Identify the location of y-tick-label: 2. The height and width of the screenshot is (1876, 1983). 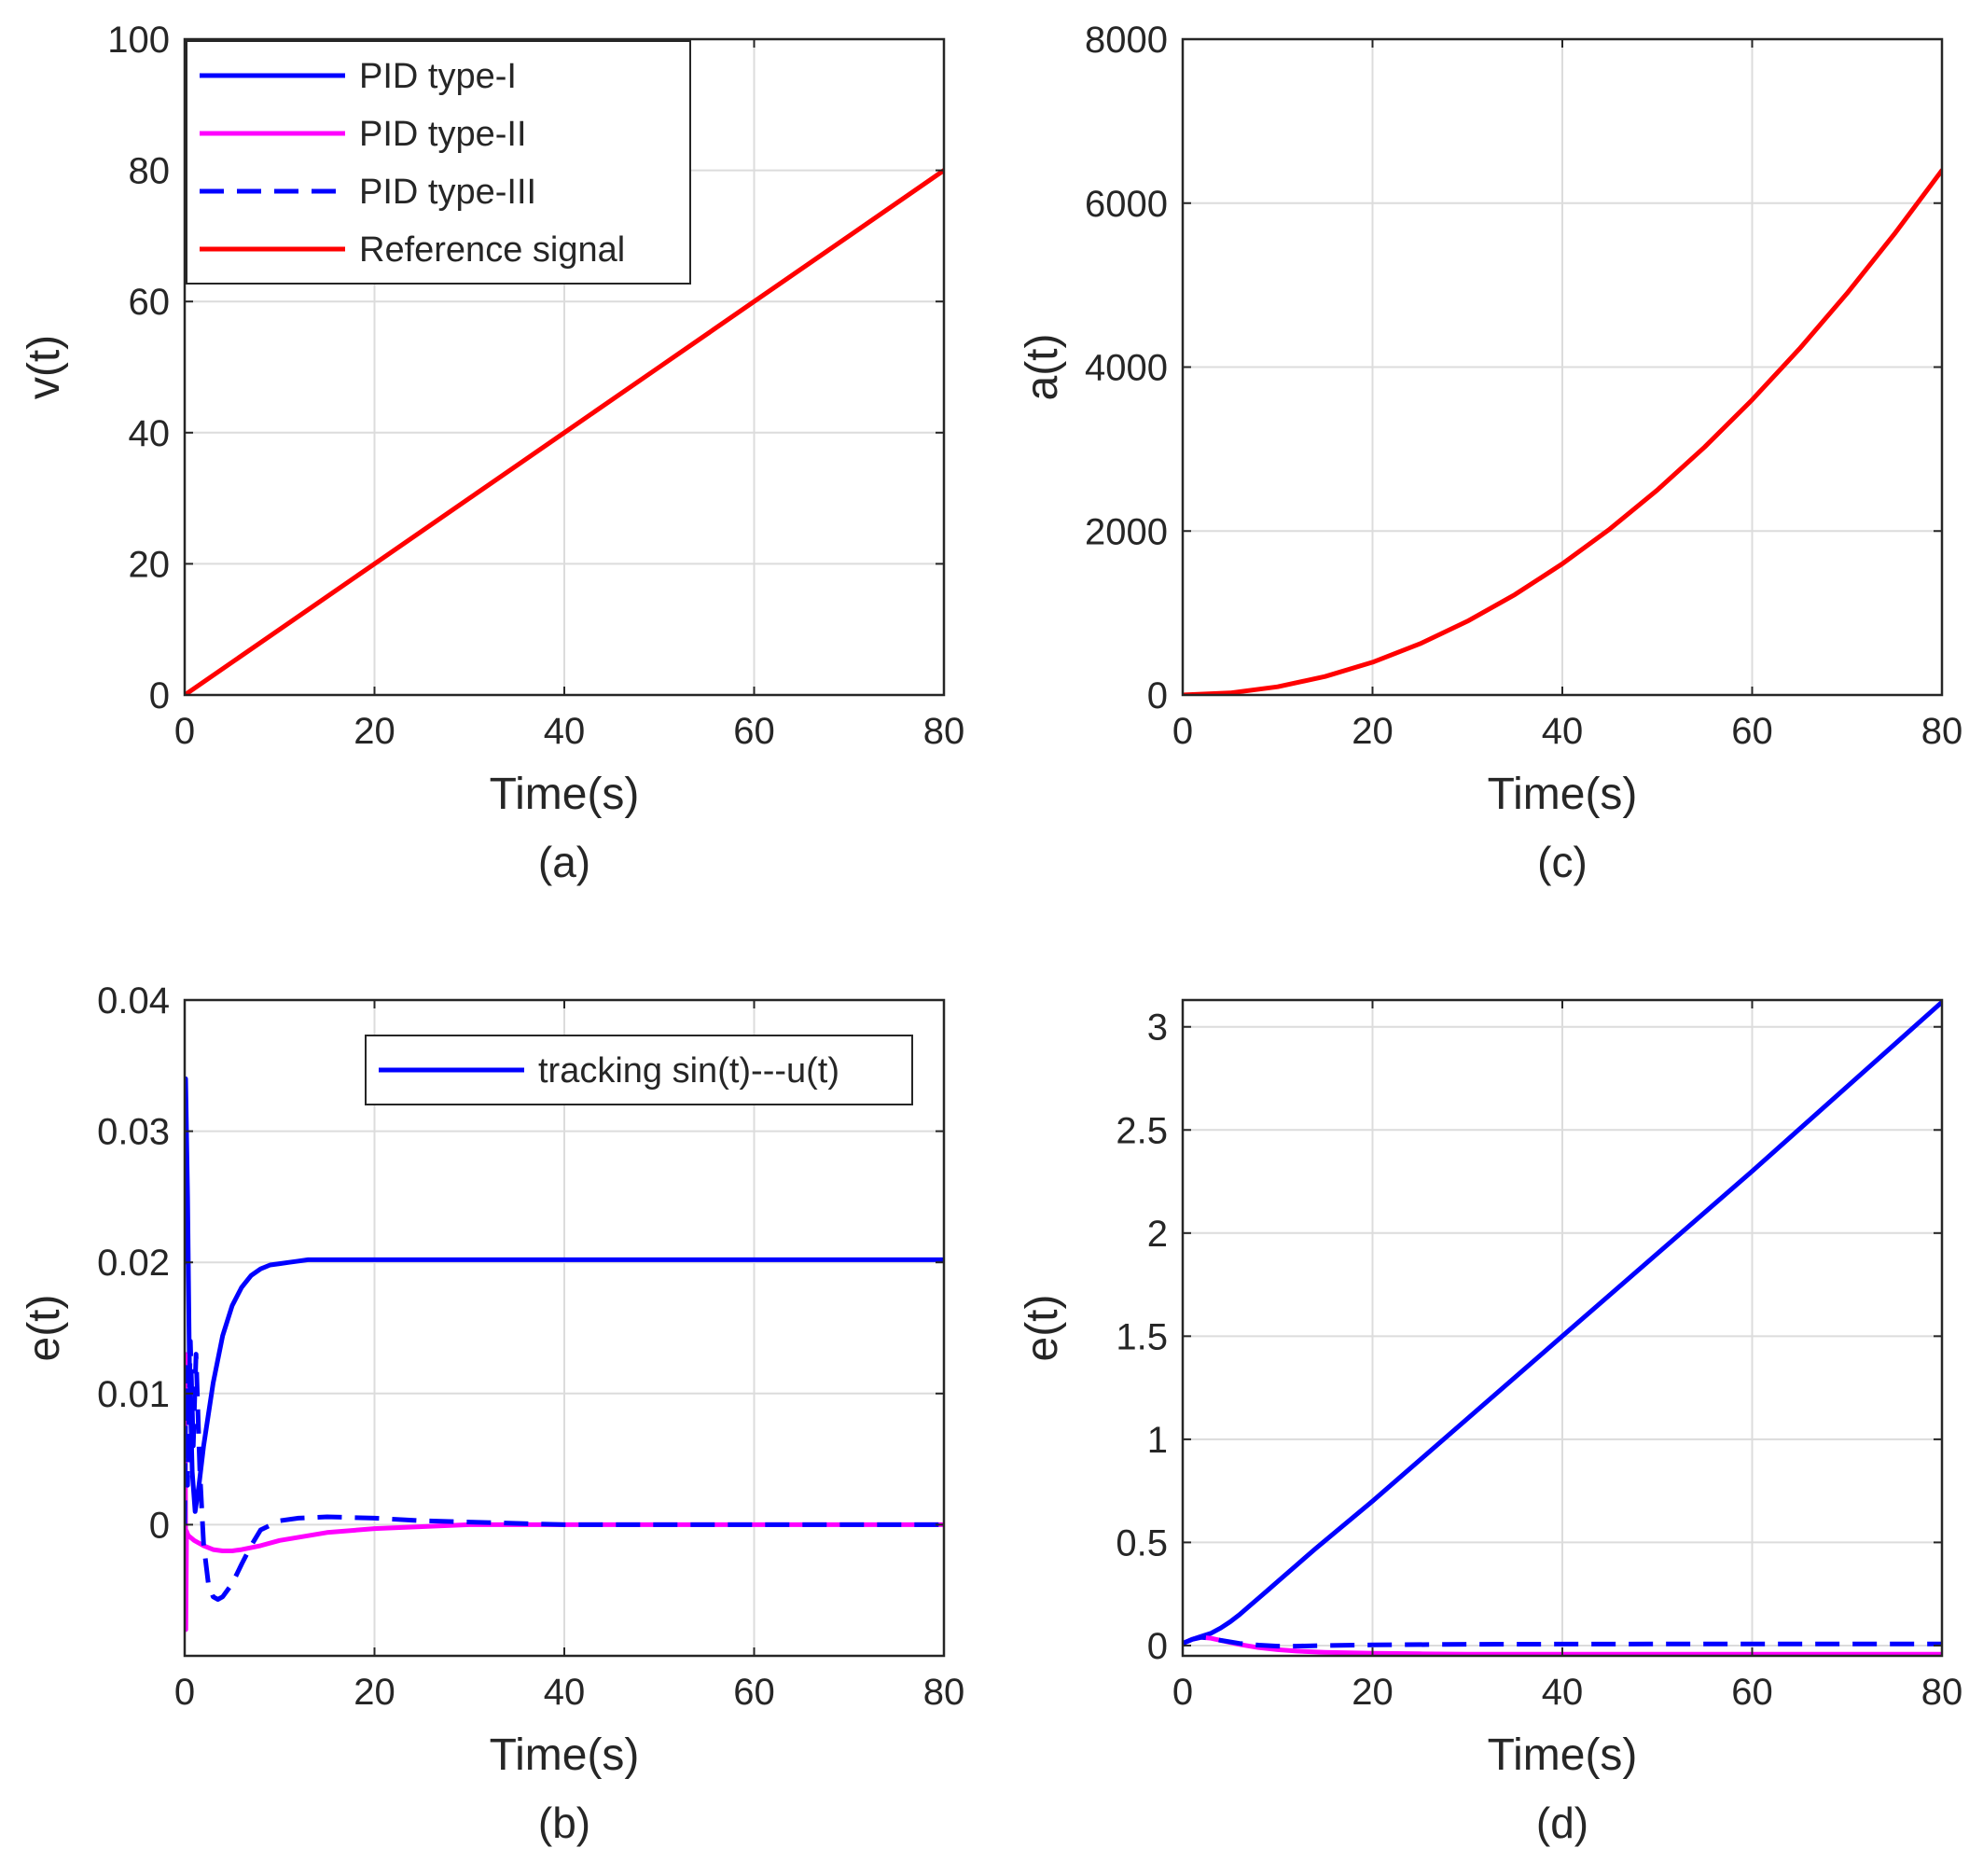
(1157, 1234).